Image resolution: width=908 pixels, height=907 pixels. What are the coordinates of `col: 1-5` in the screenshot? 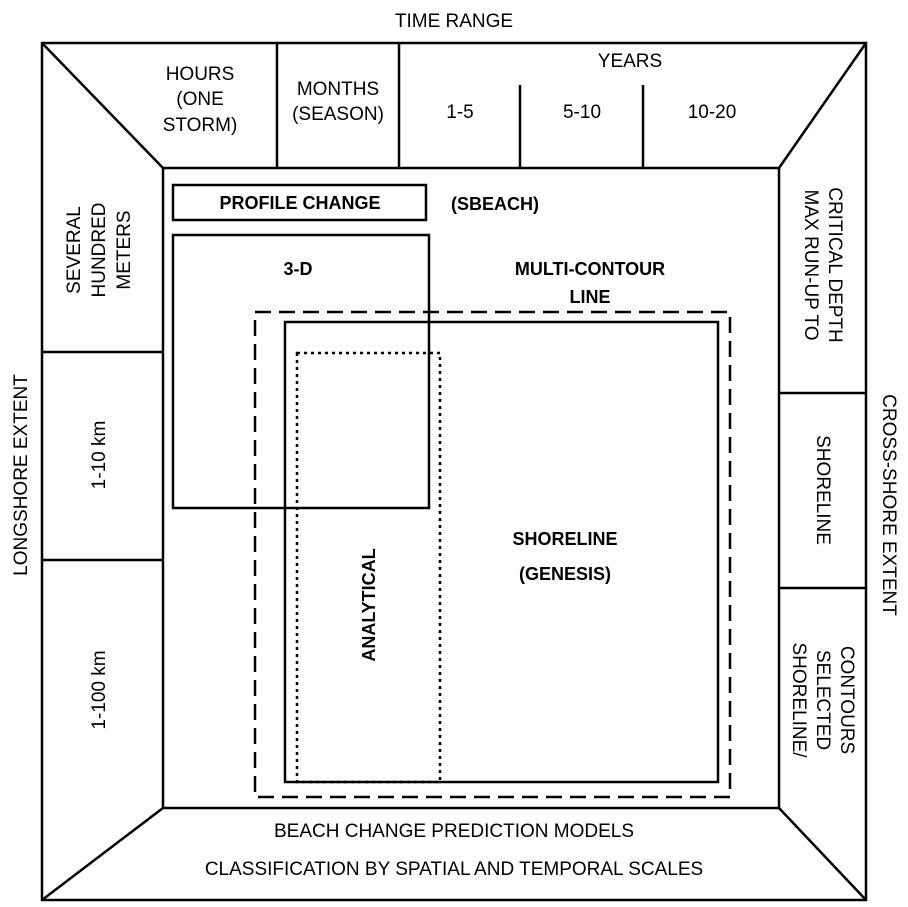 It's located at (459, 112).